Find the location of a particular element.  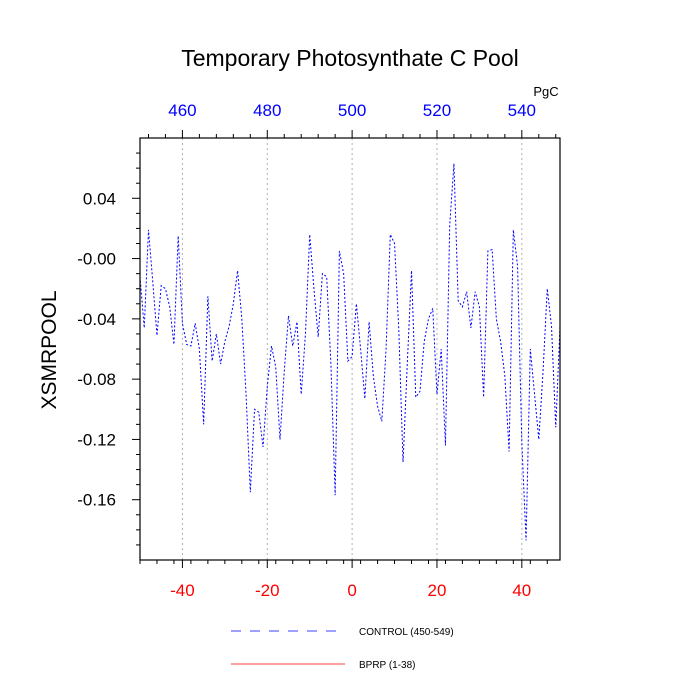

bottom-tick-label: -40 is located at coordinates (182, 590).